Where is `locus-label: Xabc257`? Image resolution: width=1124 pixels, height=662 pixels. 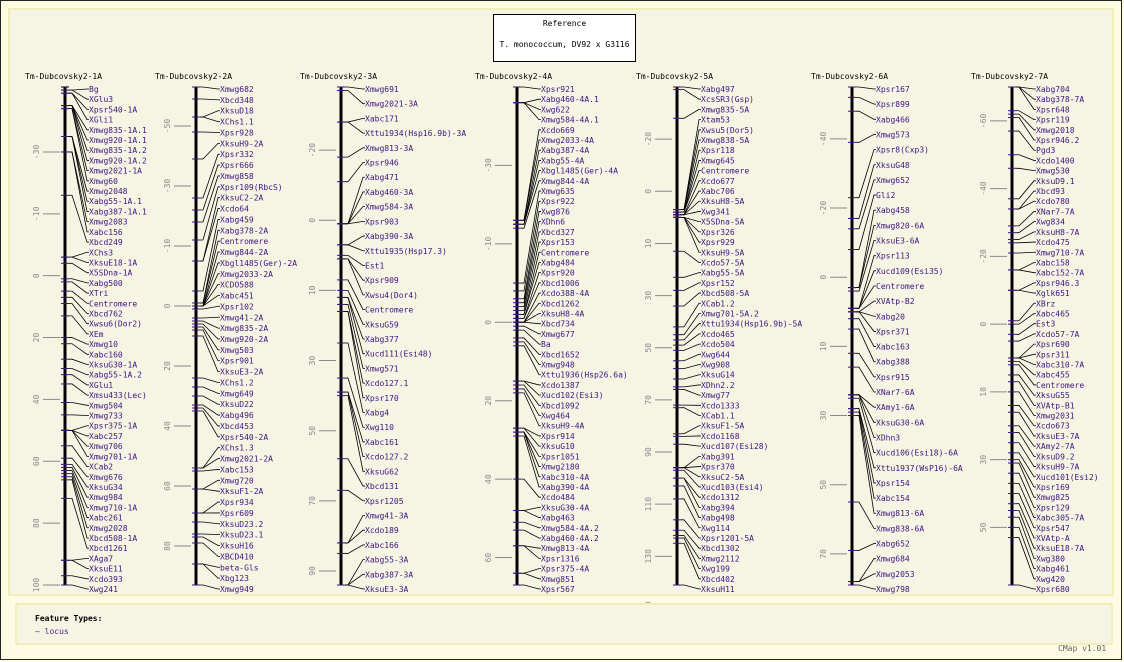 locus-label: Xabc257 is located at coordinates (106, 436).